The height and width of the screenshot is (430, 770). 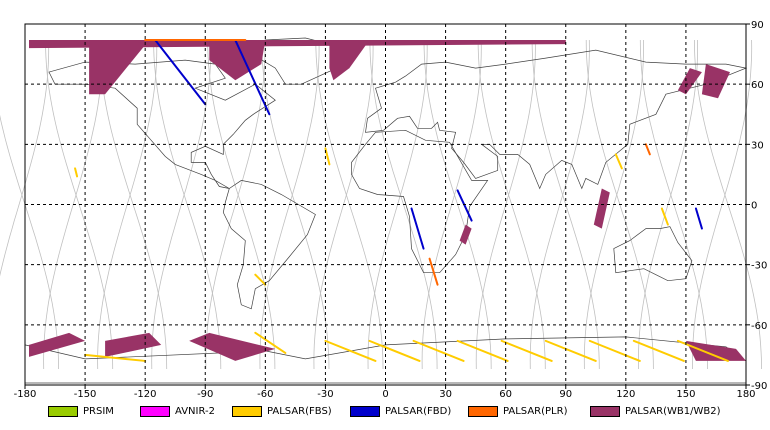 What do you see at coordinates (25, 394) in the screenshot?
I see `x-tick-label: -180` at bounding box center [25, 394].